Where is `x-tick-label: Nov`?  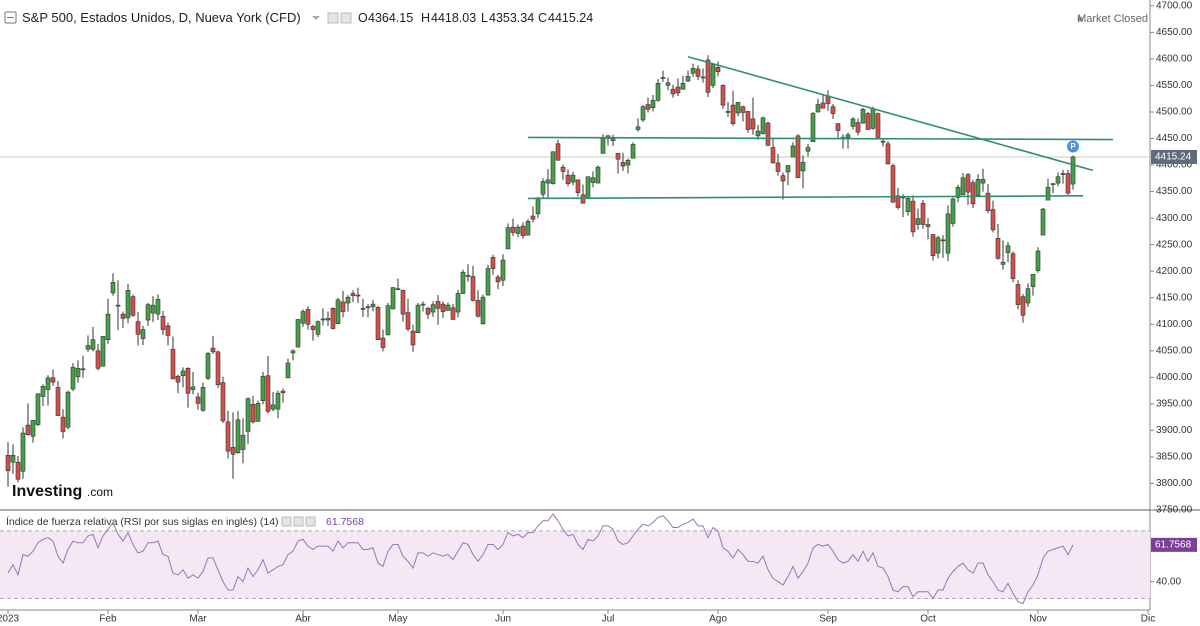 x-tick-label: Nov is located at coordinates (1038, 619).